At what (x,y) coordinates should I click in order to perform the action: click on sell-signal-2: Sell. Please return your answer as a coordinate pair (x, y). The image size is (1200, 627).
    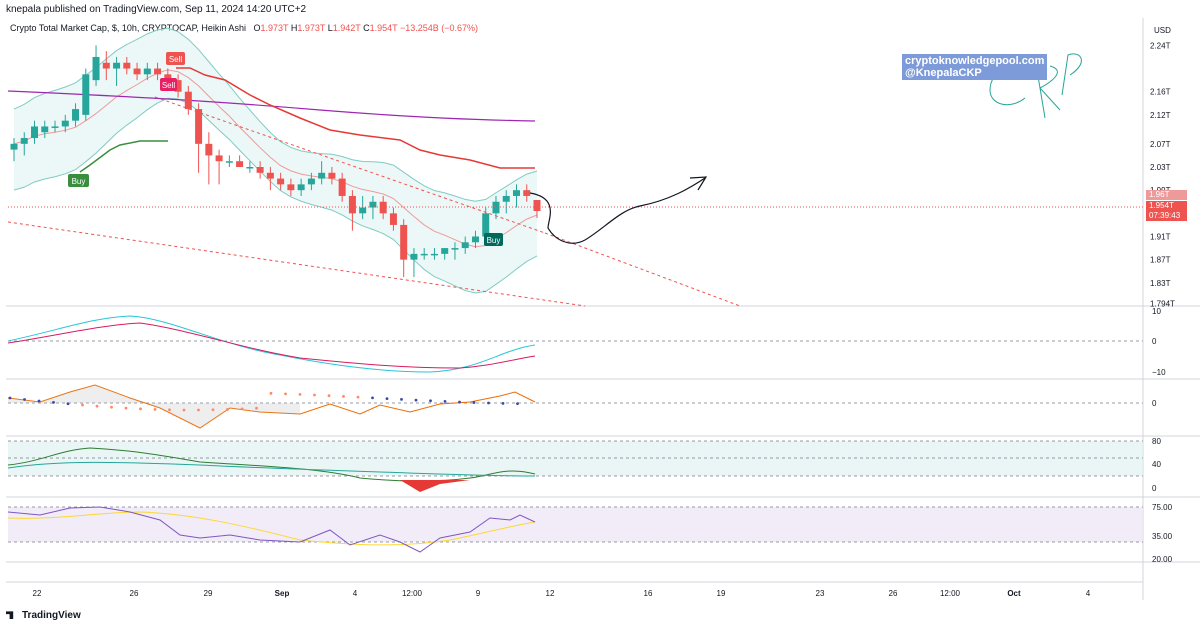
    Looking at the image, I should click on (168, 84).